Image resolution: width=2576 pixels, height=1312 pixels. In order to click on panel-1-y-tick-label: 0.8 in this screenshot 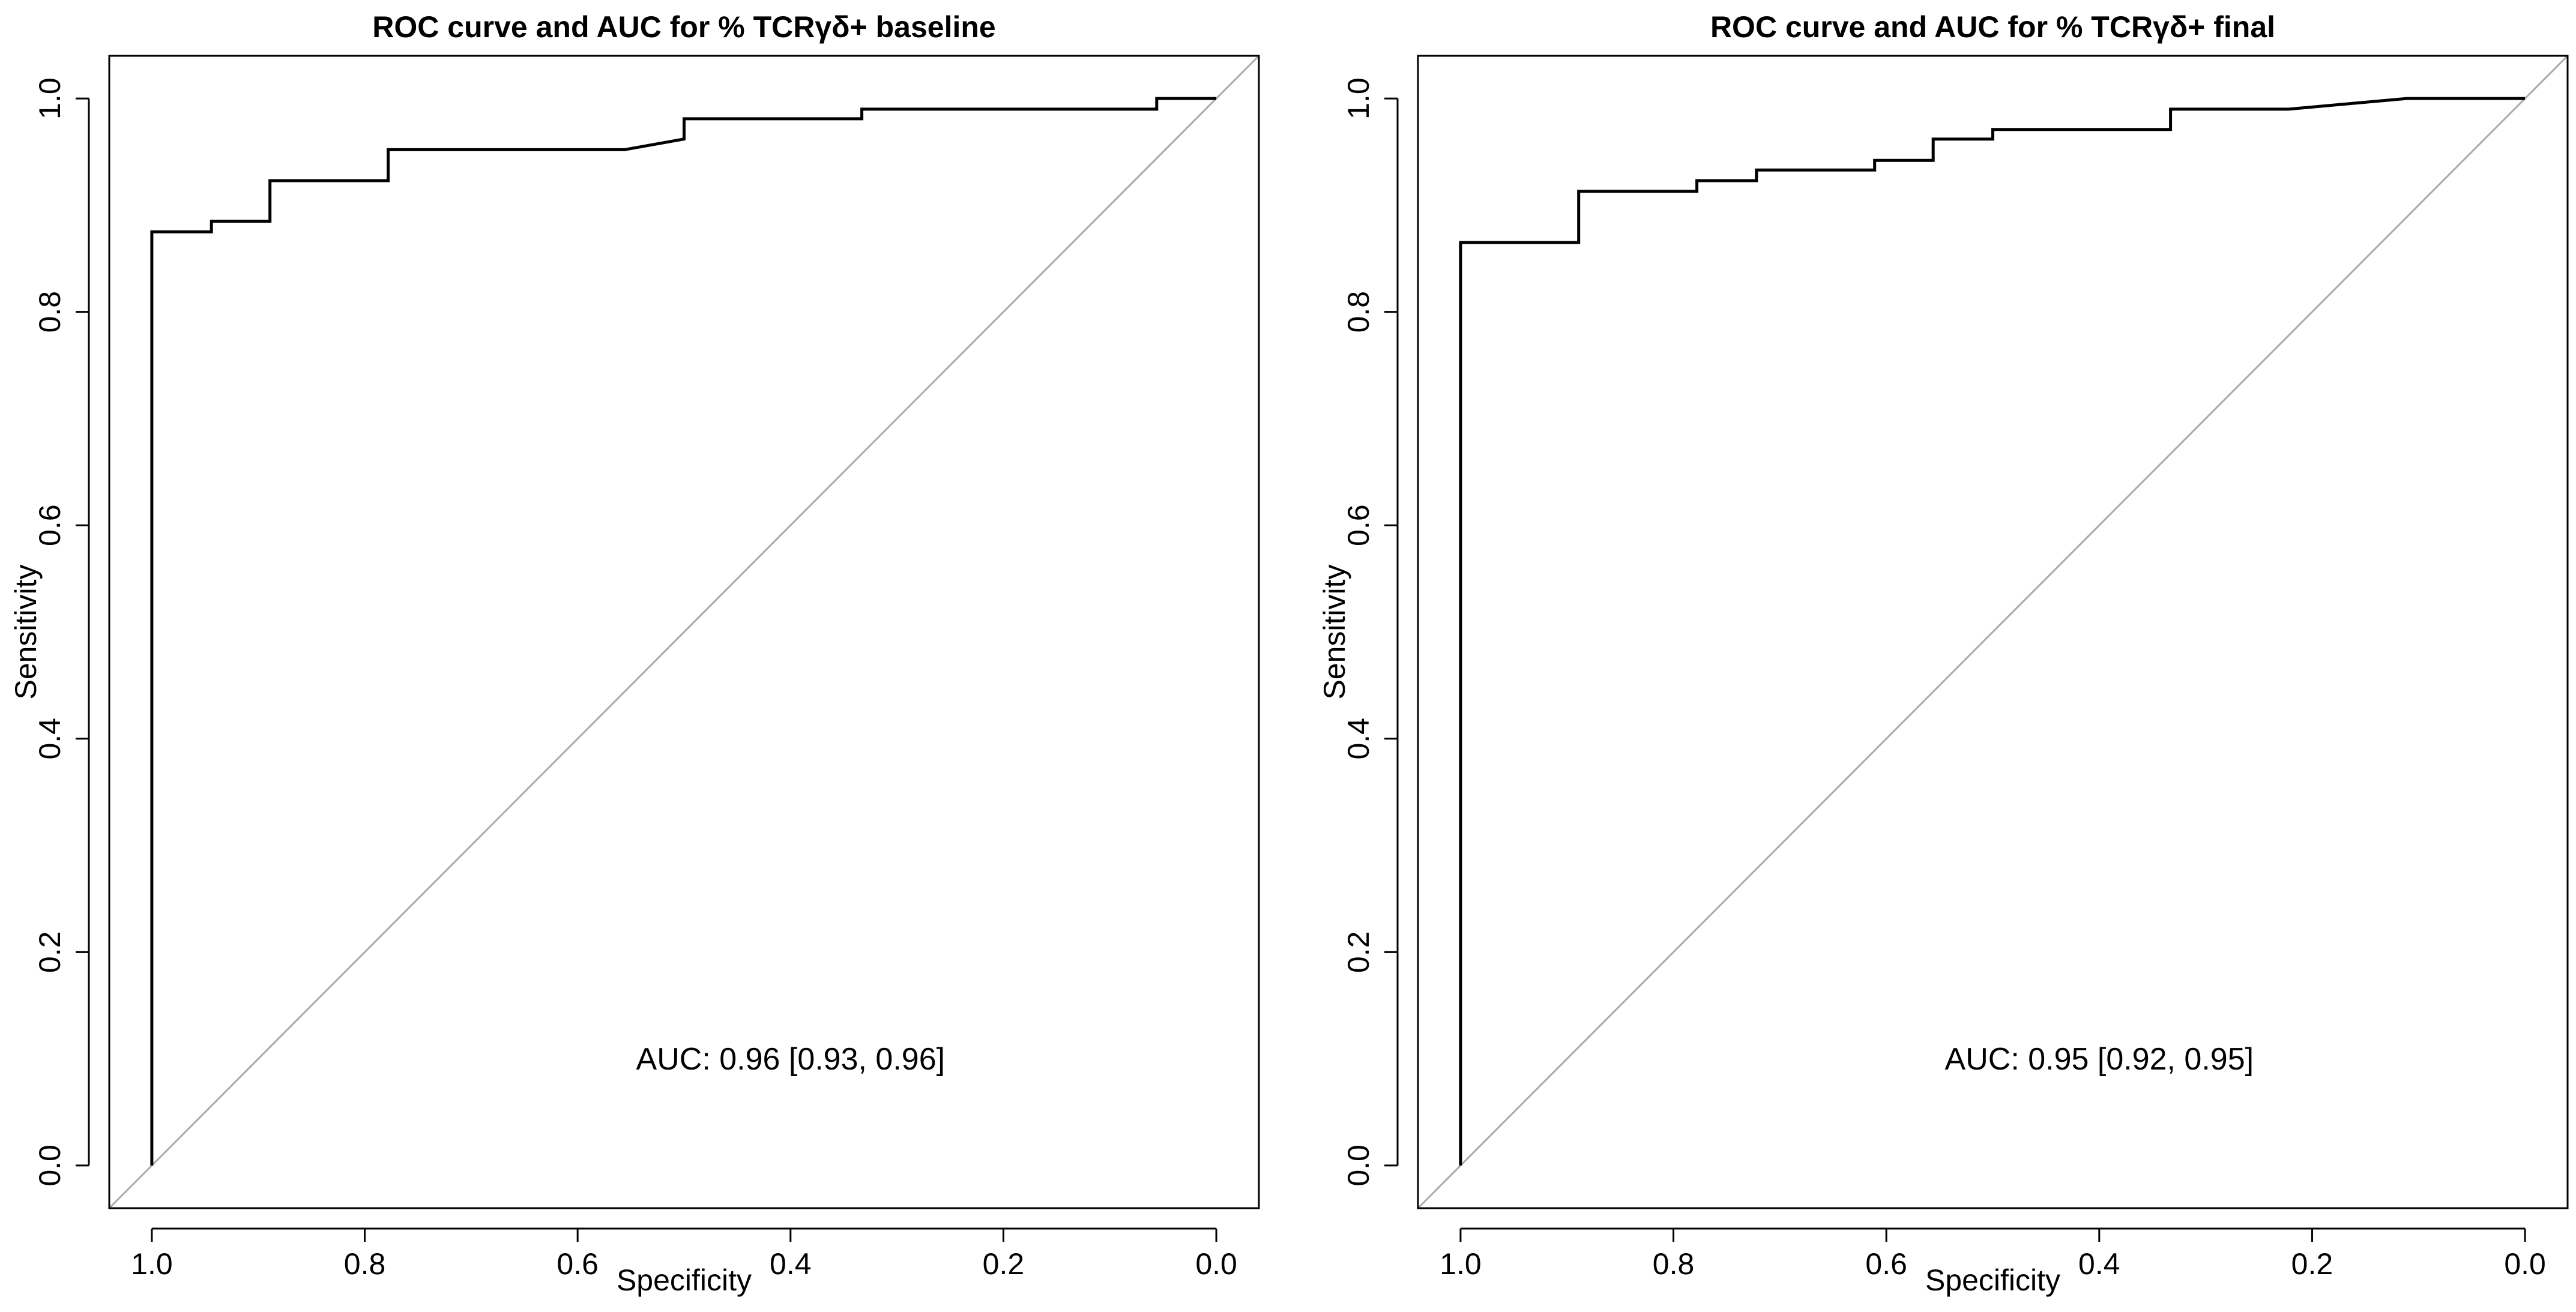, I will do `click(50, 312)`.